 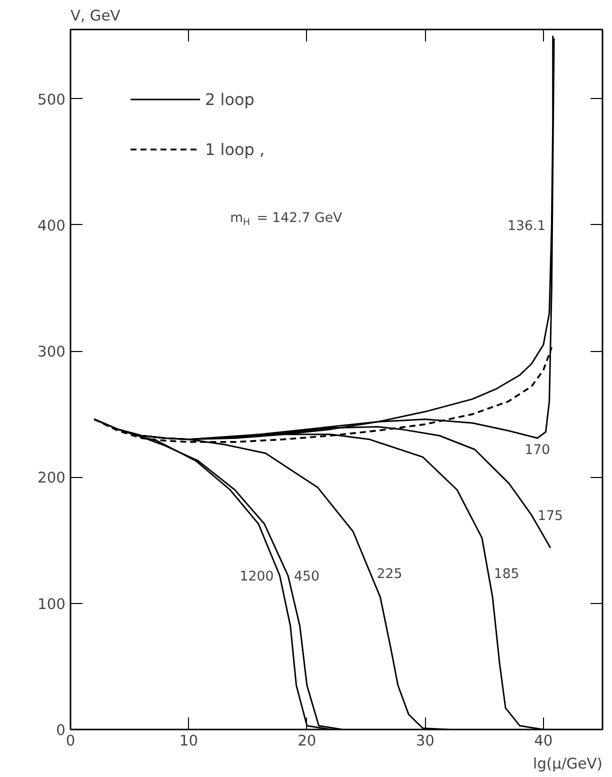 I want to click on x-axis-title: lg(μ/GeV), so click(x=568, y=764).